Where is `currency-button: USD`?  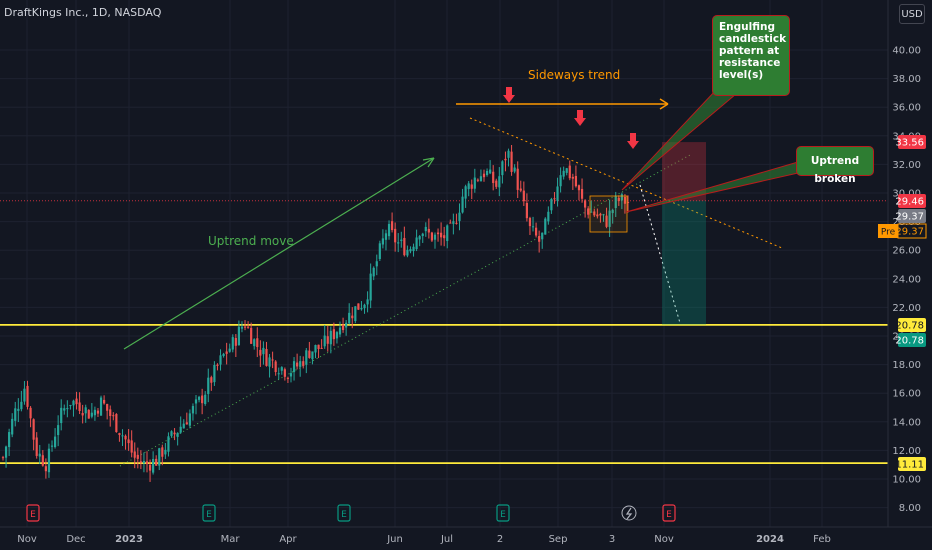 currency-button: USD is located at coordinates (912, 14).